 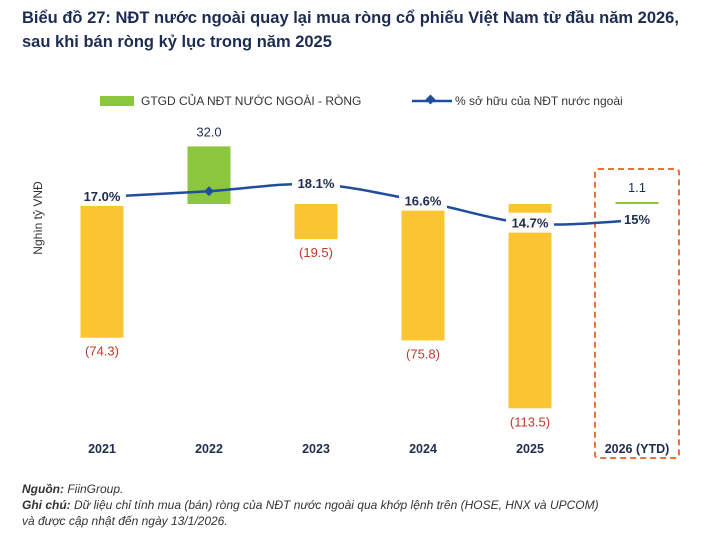 I want to click on bar-label-2026 (YTD): 1.1, so click(x=637, y=187).